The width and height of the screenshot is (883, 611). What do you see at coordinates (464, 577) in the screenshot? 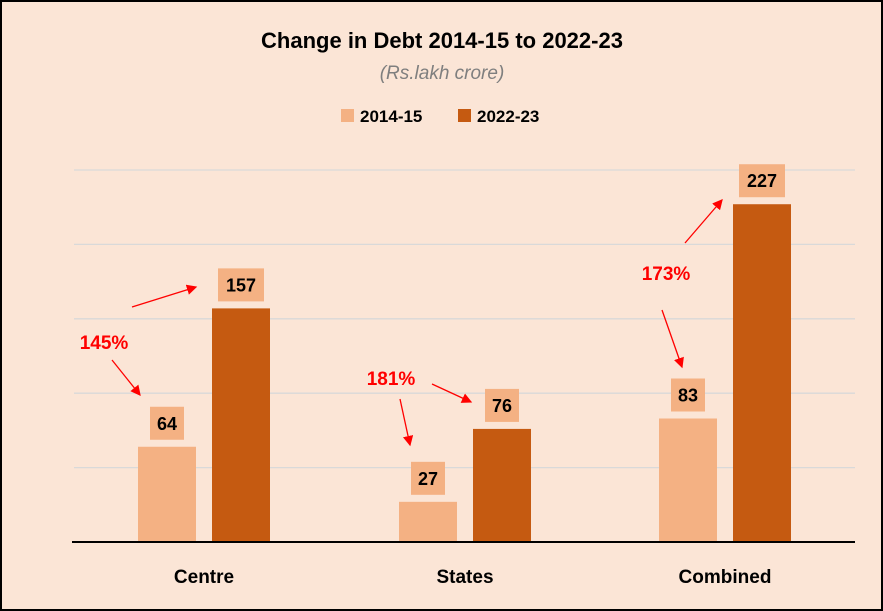
I see `x-tick-label: States` at bounding box center [464, 577].